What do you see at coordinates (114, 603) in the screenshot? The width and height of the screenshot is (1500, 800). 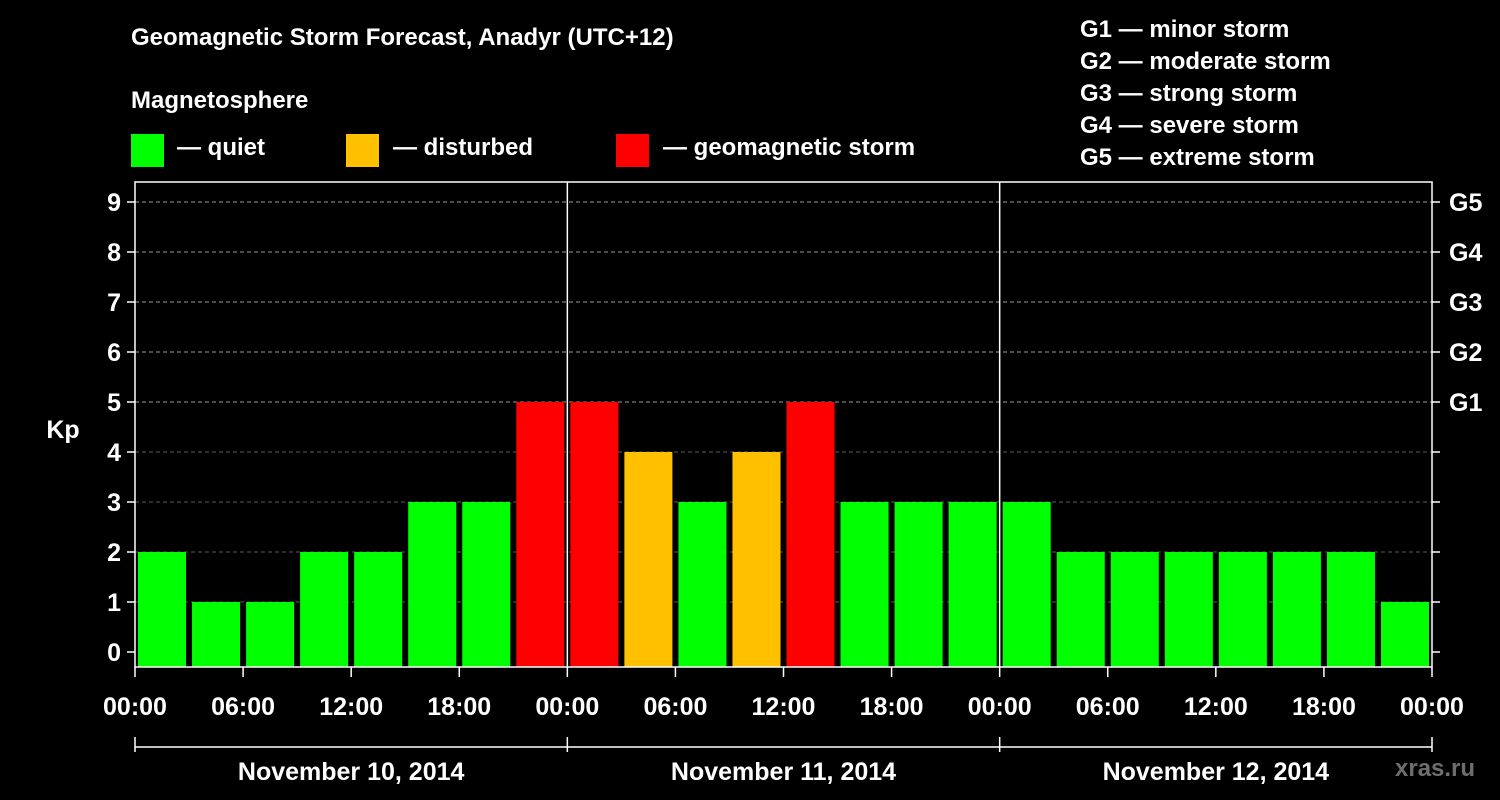 I see `y-tick-label: 1` at bounding box center [114, 603].